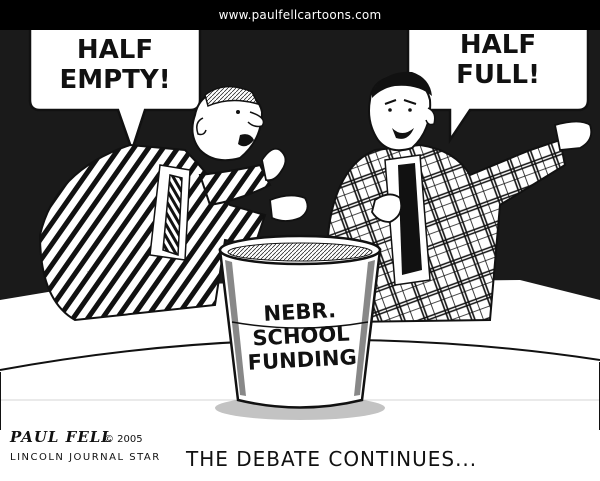 The image size is (600, 481). I want to click on half-full-line2: FULL!, so click(498, 75).